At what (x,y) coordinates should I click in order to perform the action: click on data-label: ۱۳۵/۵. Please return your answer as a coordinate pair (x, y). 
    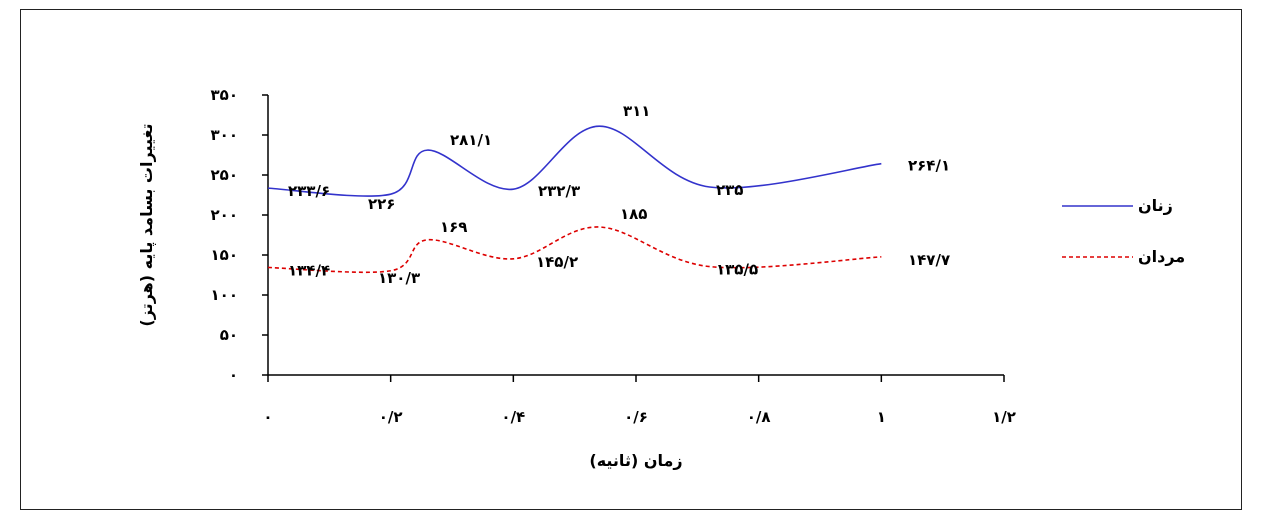
    Looking at the image, I should click on (737, 270).